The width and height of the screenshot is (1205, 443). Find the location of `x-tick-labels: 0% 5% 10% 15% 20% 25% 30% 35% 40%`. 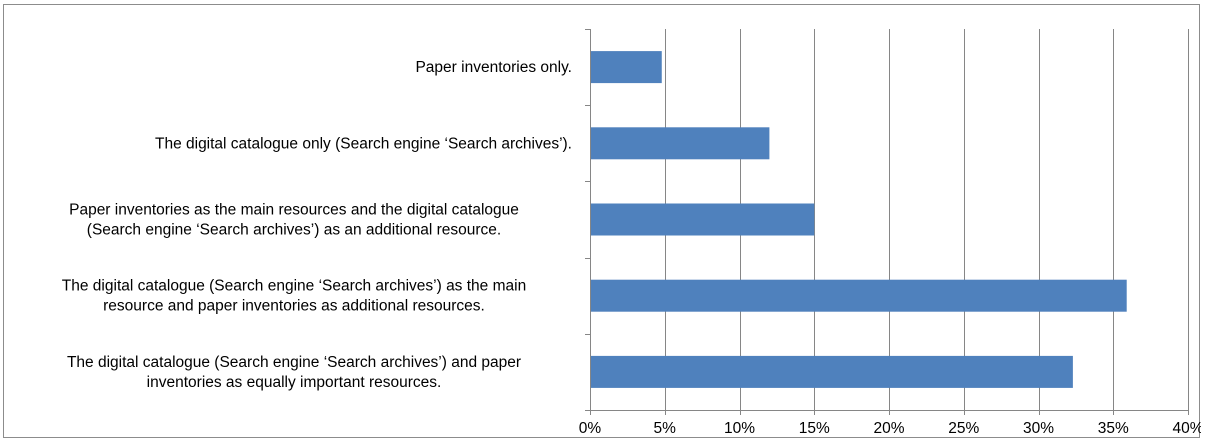

x-tick-labels: 0% 5% 10% 15% 20% 25% 30% 35% 40% is located at coordinates (890, 428).